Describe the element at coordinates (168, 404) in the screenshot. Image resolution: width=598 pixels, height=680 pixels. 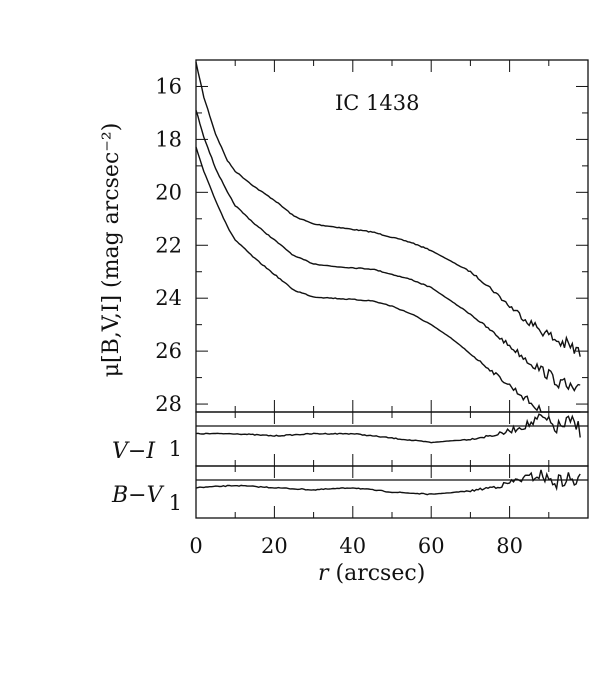
I see `y-tick-label: 28` at that location.